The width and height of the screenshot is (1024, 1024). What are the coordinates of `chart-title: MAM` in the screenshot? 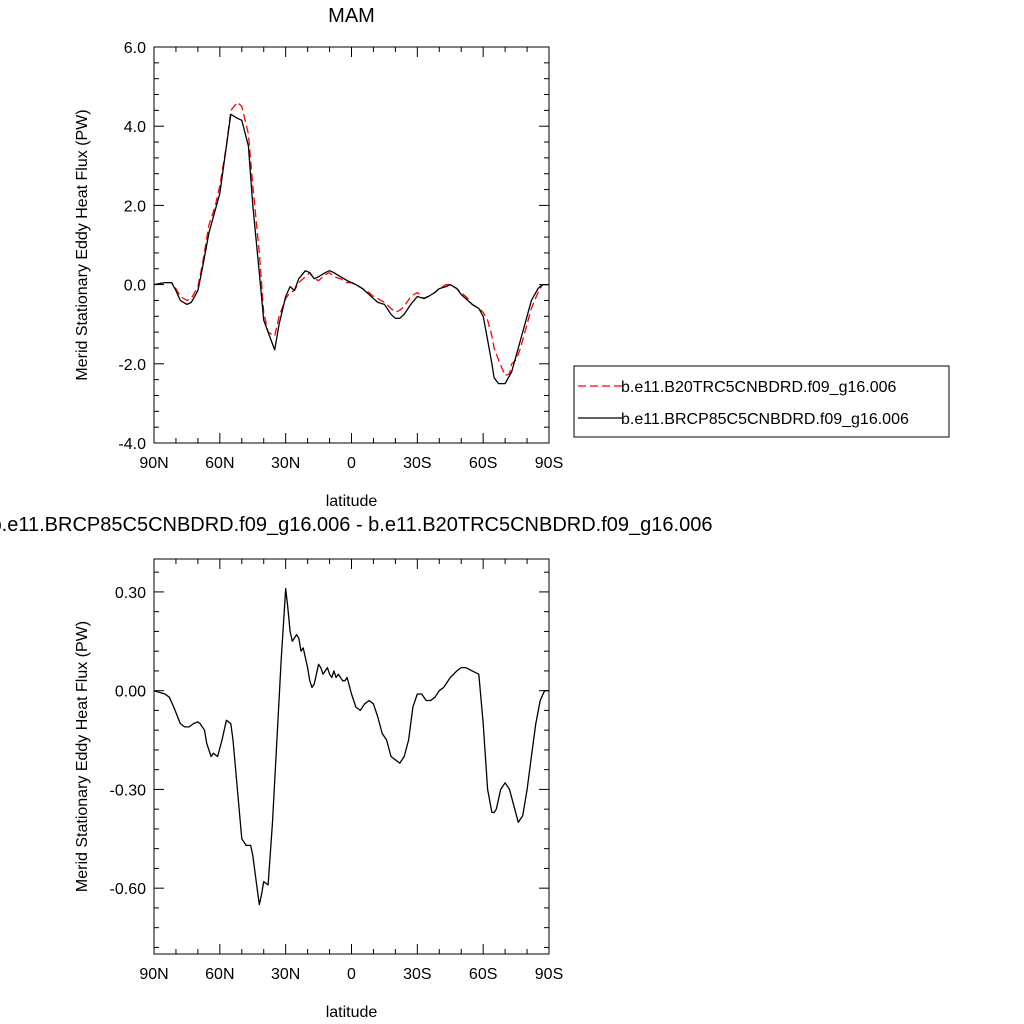 It's located at (351, 16).